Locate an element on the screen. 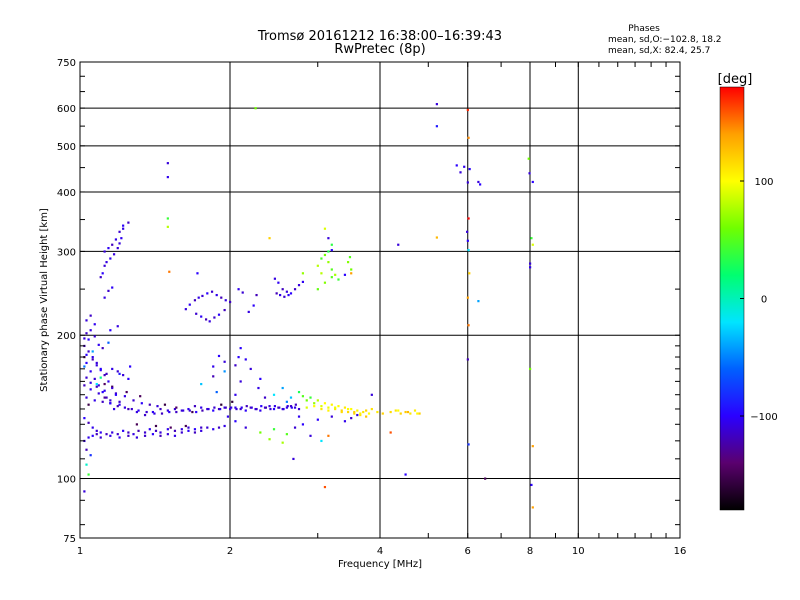 This screenshot has height=600, width=800. x-tick-label: 16 is located at coordinates (680, 551).